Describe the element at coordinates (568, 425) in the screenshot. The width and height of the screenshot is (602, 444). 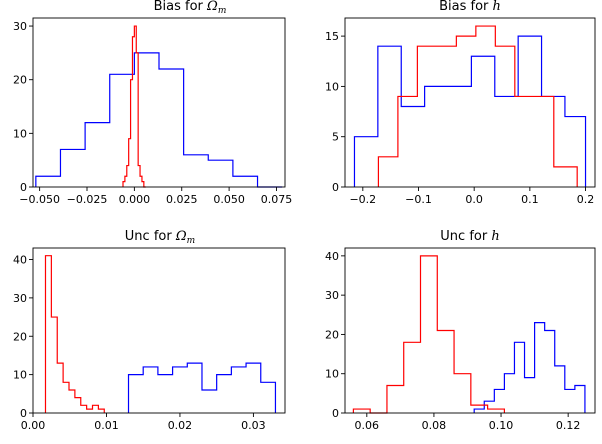
I see `x-tick-label: 0.12` at that location.